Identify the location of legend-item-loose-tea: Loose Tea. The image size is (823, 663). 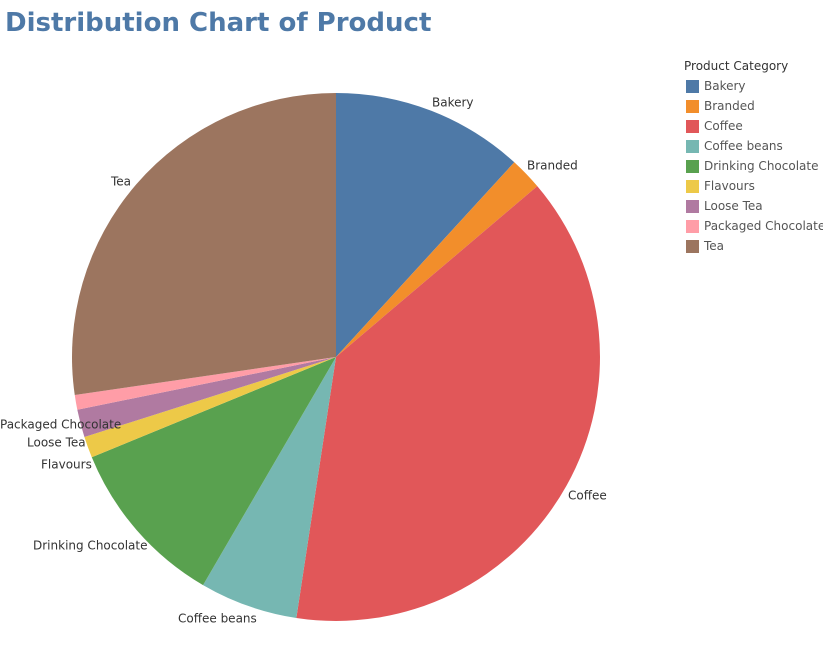
(752, 206).